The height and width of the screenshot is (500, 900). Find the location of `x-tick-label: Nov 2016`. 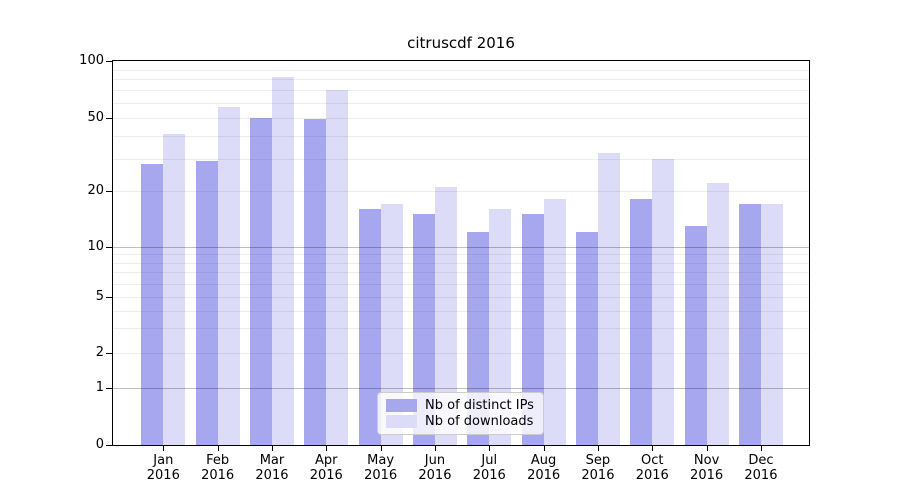

x-tick-label: Nov 2016 is located at coordinates (707, 468).